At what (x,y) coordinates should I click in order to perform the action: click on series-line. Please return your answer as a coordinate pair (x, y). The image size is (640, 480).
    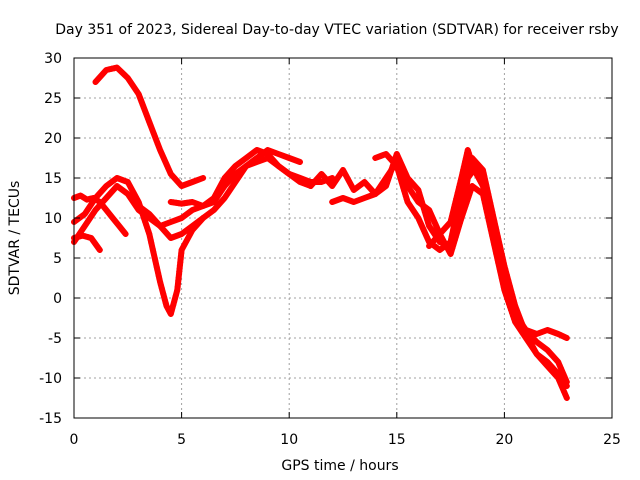
    Looking at the image, I should click on (149, 126).